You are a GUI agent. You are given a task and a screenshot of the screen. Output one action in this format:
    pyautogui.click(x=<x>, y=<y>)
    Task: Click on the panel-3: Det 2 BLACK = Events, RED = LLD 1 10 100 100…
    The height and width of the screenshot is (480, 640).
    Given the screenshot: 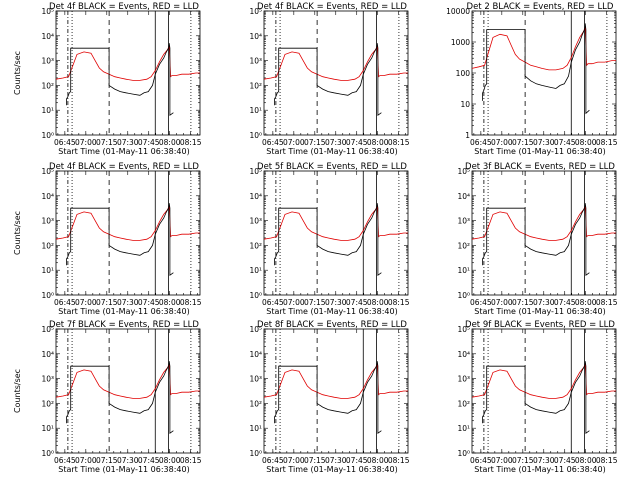 What is the action you would take?
    pyautogui.click(x=532, y=79)
    